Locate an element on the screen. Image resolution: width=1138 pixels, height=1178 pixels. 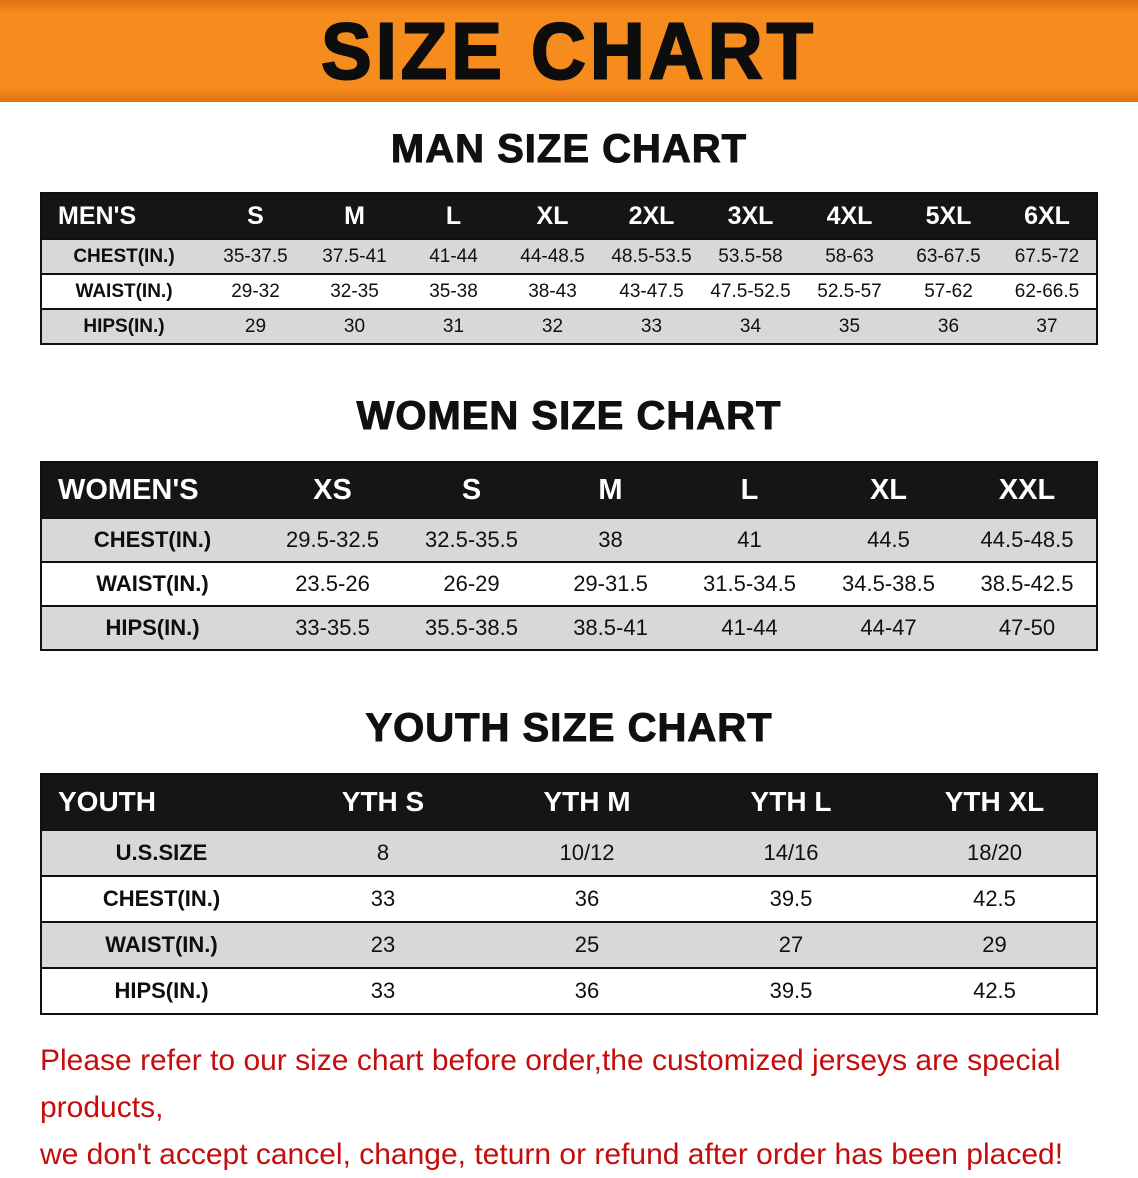
value-cell: 48.5-53.5 is located at coordinates (651, 256).